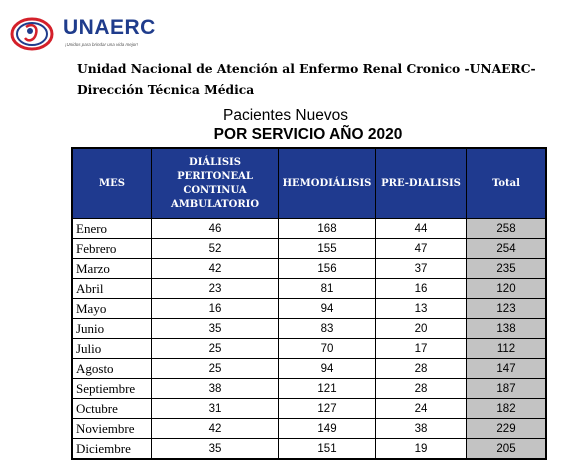 This screenshot has width=571, height=471. I want to click on dpca-cell: 38, so click(215, 388).